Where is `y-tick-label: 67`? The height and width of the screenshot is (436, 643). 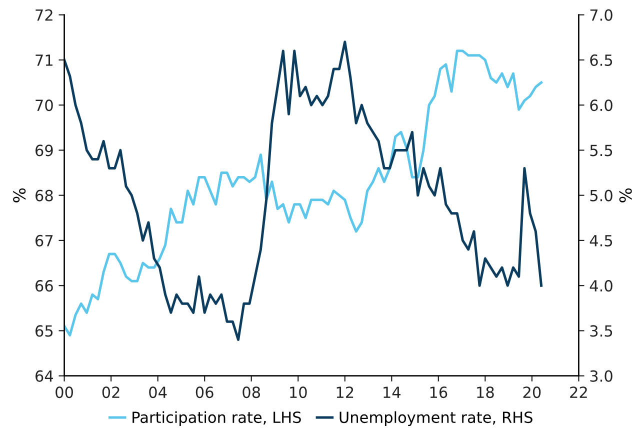
y-tick-label: 67 is located at coordinates (44, 240).